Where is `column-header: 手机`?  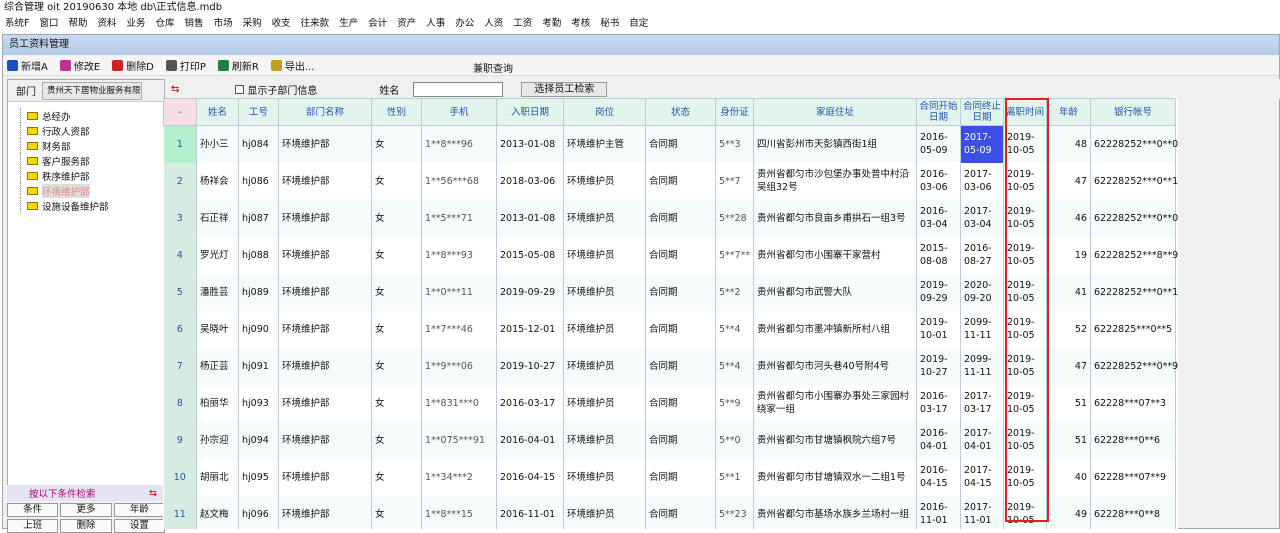
column-header: 手机 is located at coordinates (459, 112).